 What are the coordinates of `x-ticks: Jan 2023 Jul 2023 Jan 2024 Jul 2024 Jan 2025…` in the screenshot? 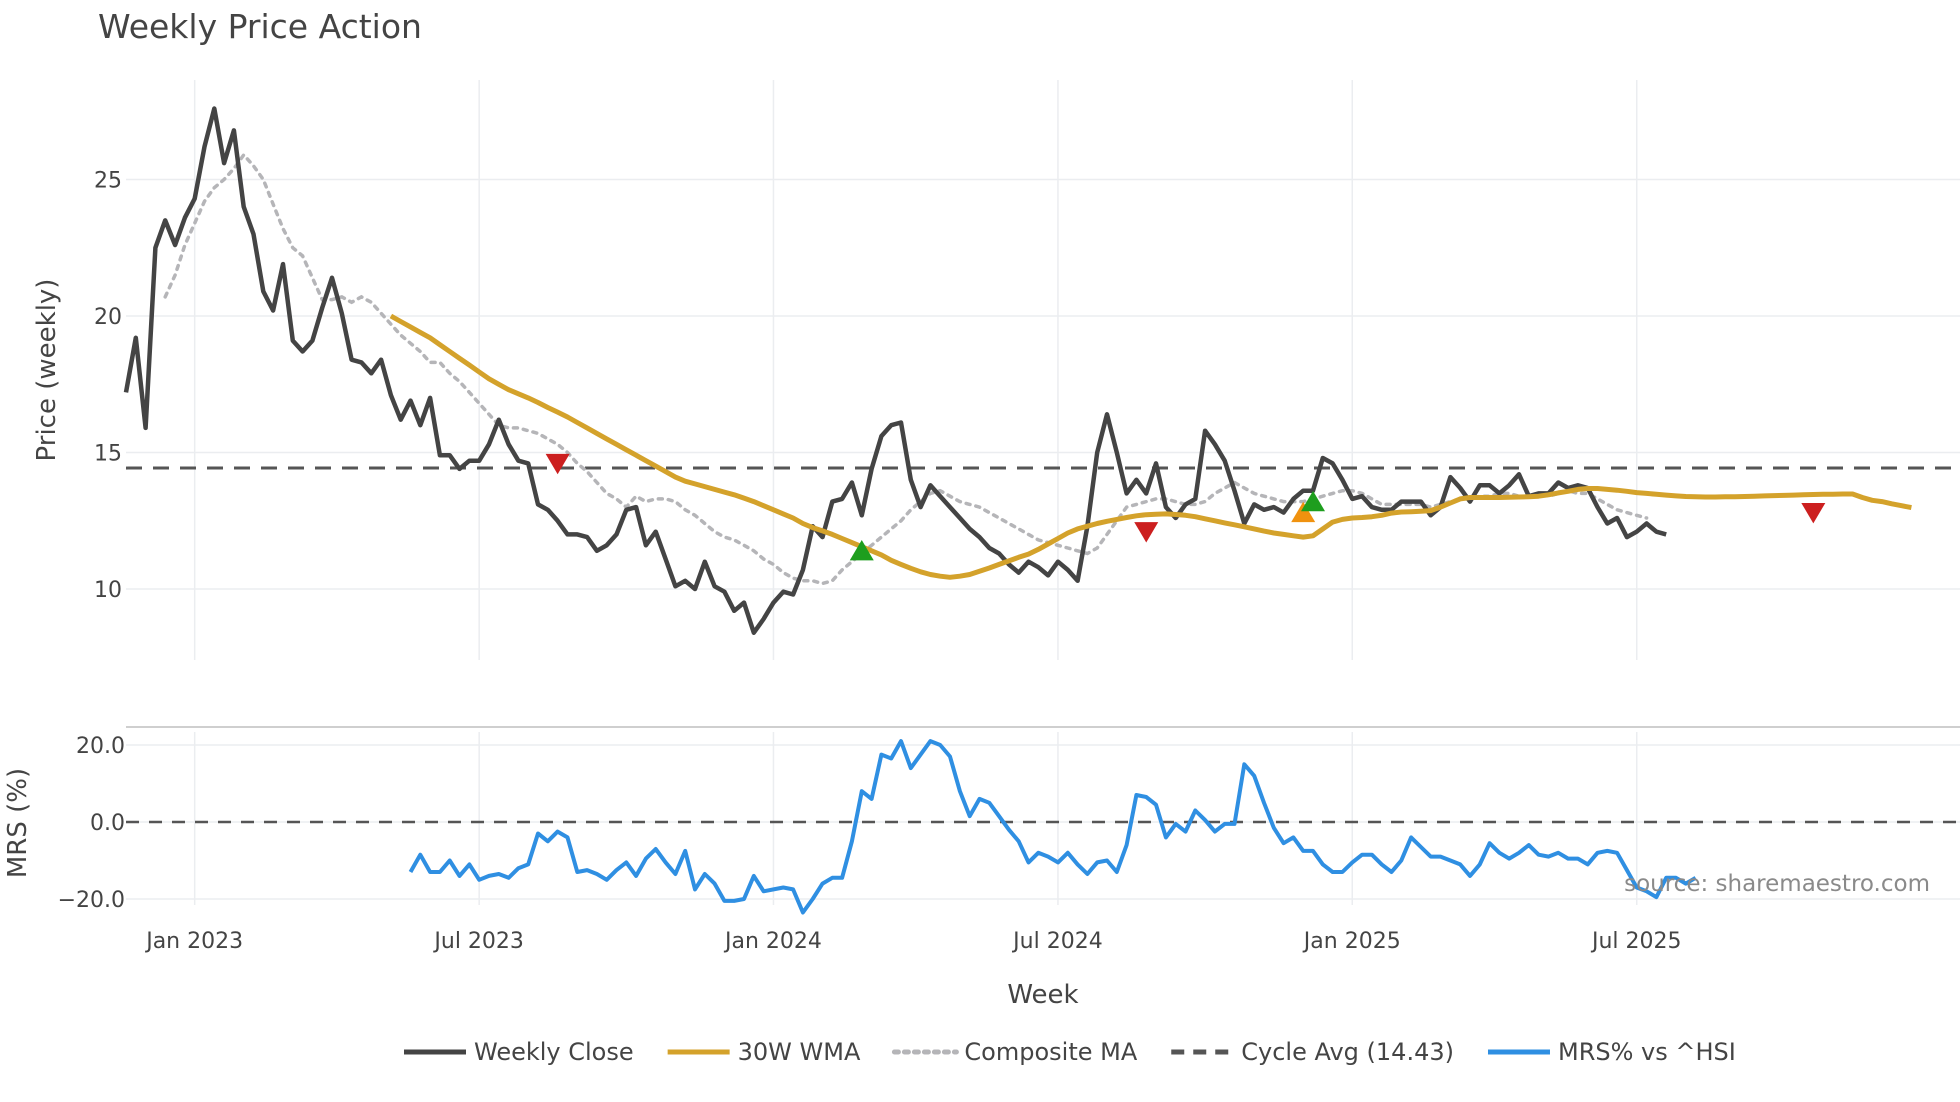 It's located at (912, 941).